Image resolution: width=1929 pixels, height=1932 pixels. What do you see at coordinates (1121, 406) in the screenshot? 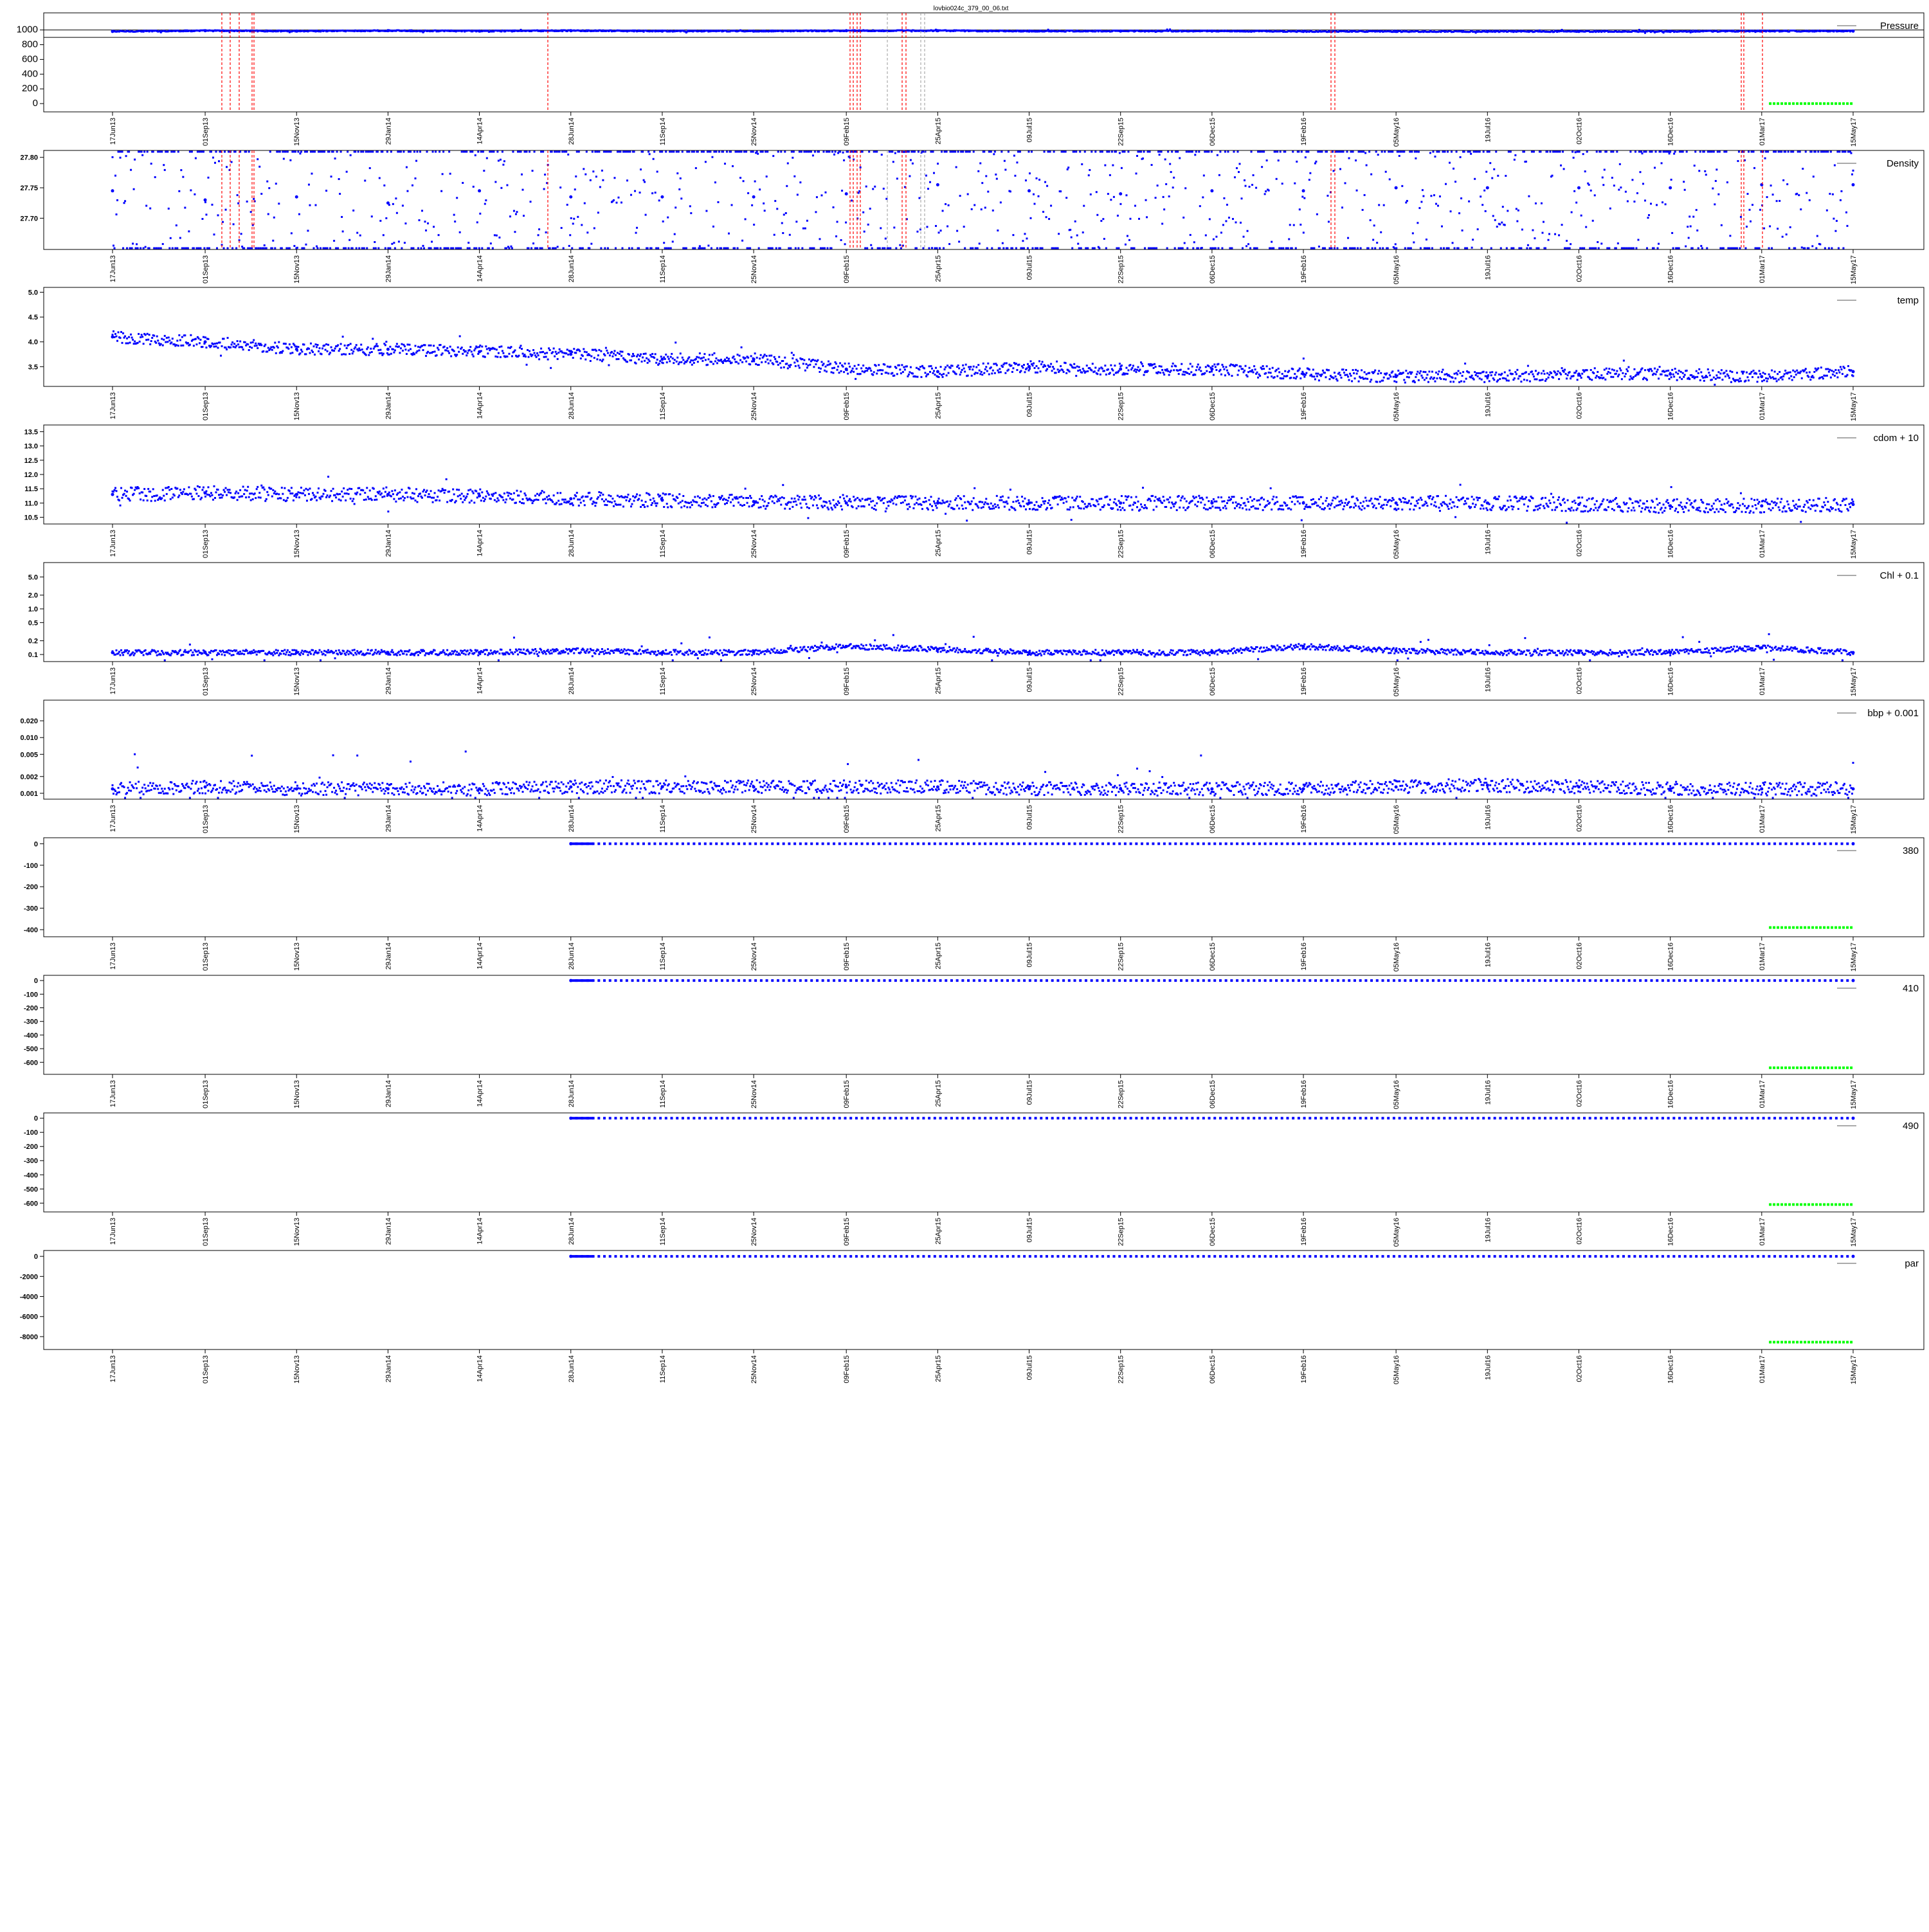
I see `x-tick-label: 22Sep15` at bounding box center [1121, 406].